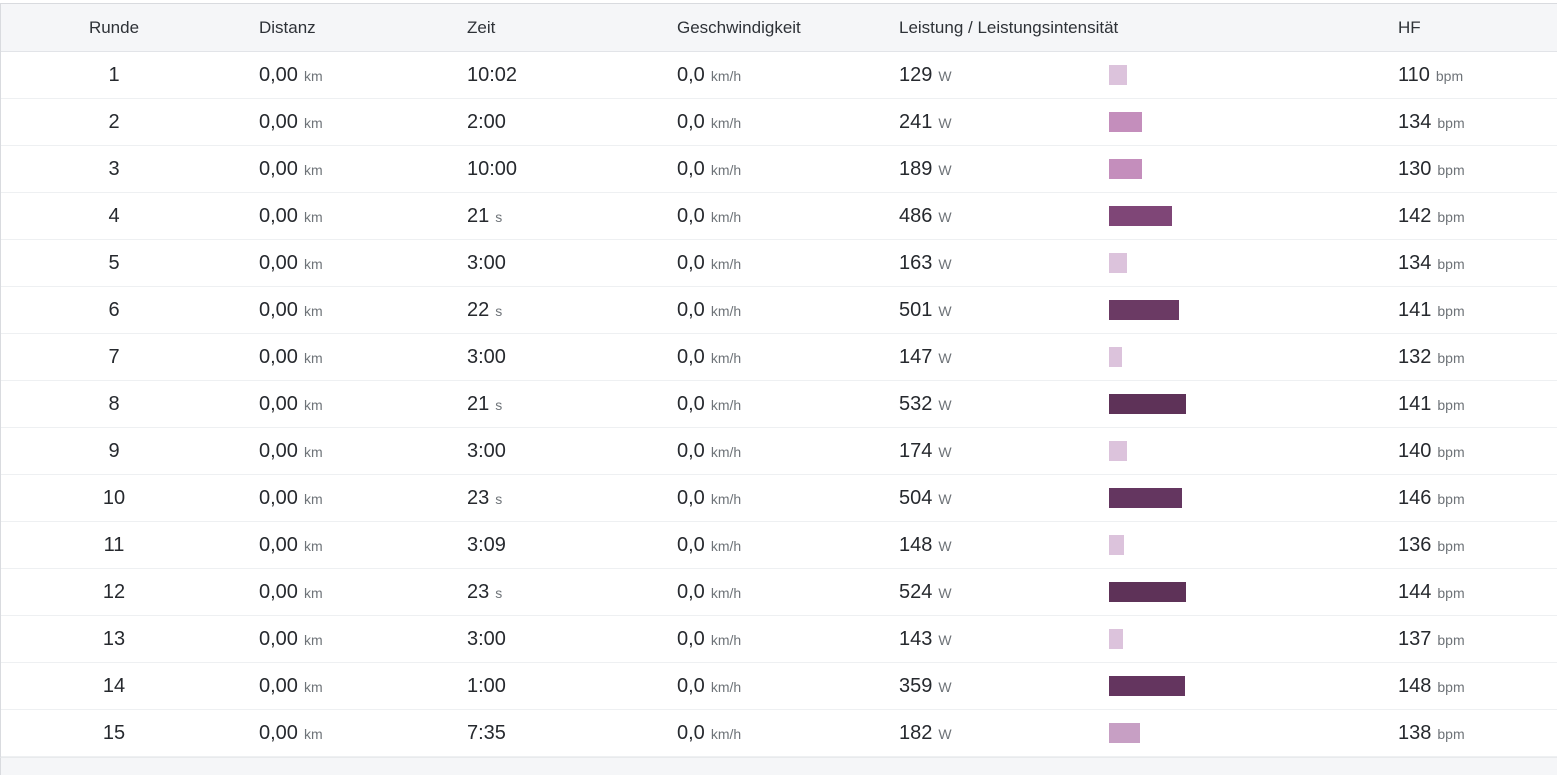 Image resolution: width=1557 pixels, height=775 pixels. What do you see at coordinates (1415, 356) in the screenshot?
I see `heart-rate-value: 132` at bounding box center [1415, 356].